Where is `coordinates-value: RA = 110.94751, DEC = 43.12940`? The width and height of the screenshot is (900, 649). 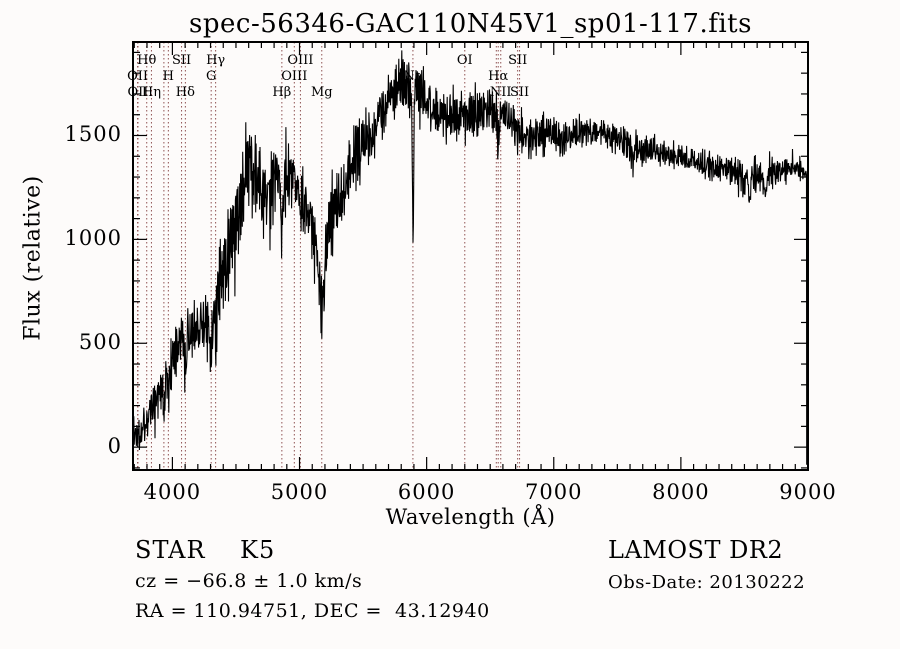 coordinates-value: RA = 110.94751, DEC = 43.12940 is located at coordinates (312, 611).